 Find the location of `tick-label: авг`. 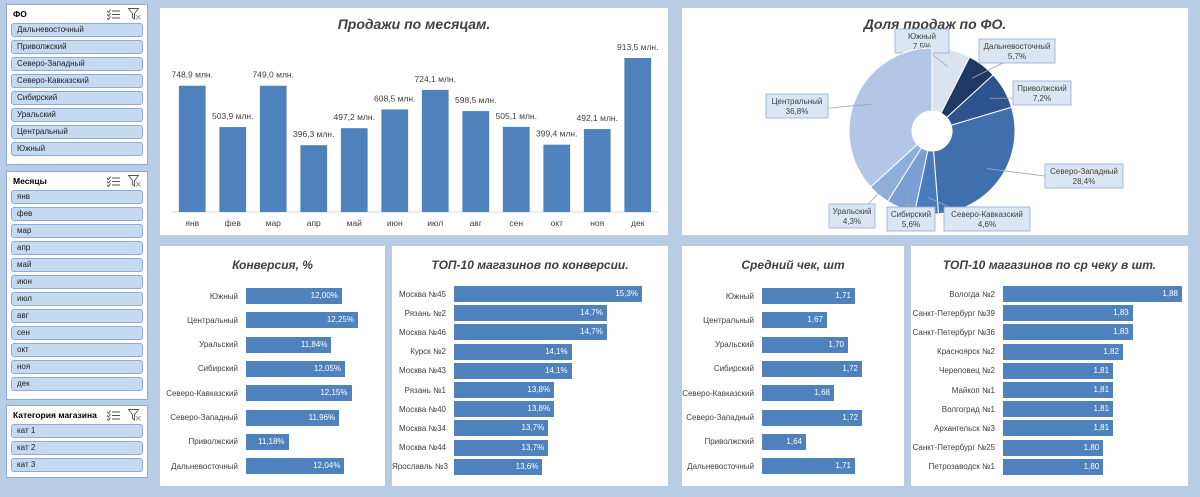

tick-label: авг is located at coordinates (476, 223).